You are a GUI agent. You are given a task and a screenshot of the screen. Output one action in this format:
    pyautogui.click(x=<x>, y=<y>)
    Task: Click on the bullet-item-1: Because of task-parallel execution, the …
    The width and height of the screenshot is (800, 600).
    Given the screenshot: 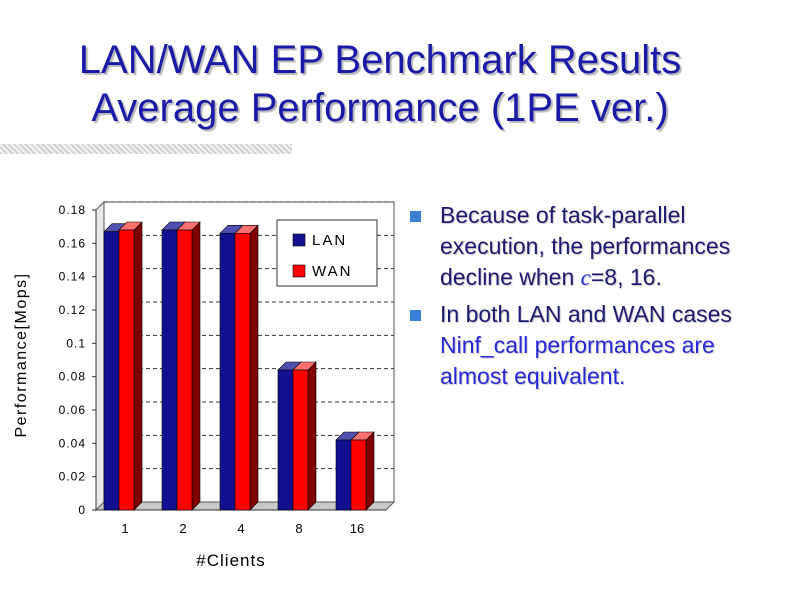 What is the action you would take?
    pyautogui.click(x=595, y=246)
    